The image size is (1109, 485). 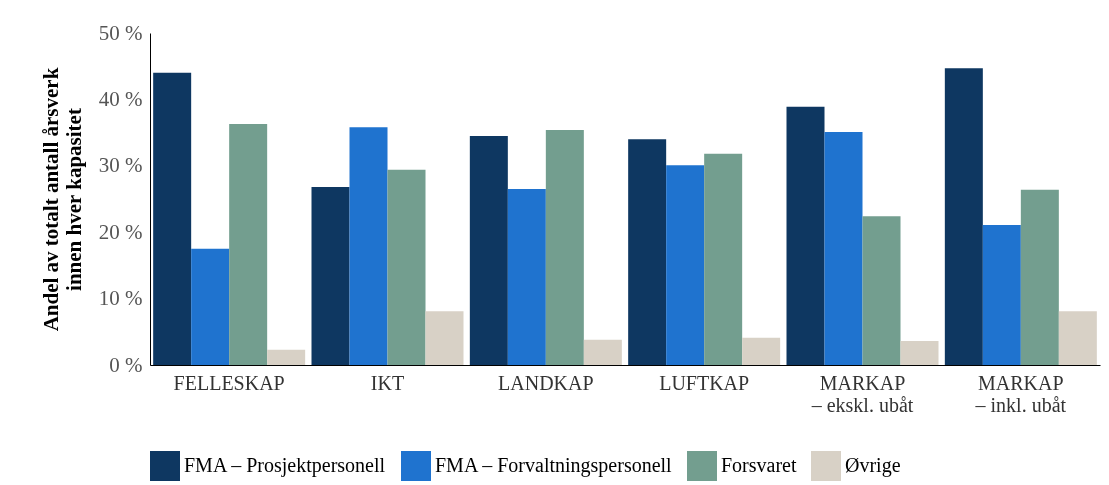 What do you see at coordinates (120, 32) in the screenshot?
I see `y-tick-label: 50 %` at bounding box center [120, 32].